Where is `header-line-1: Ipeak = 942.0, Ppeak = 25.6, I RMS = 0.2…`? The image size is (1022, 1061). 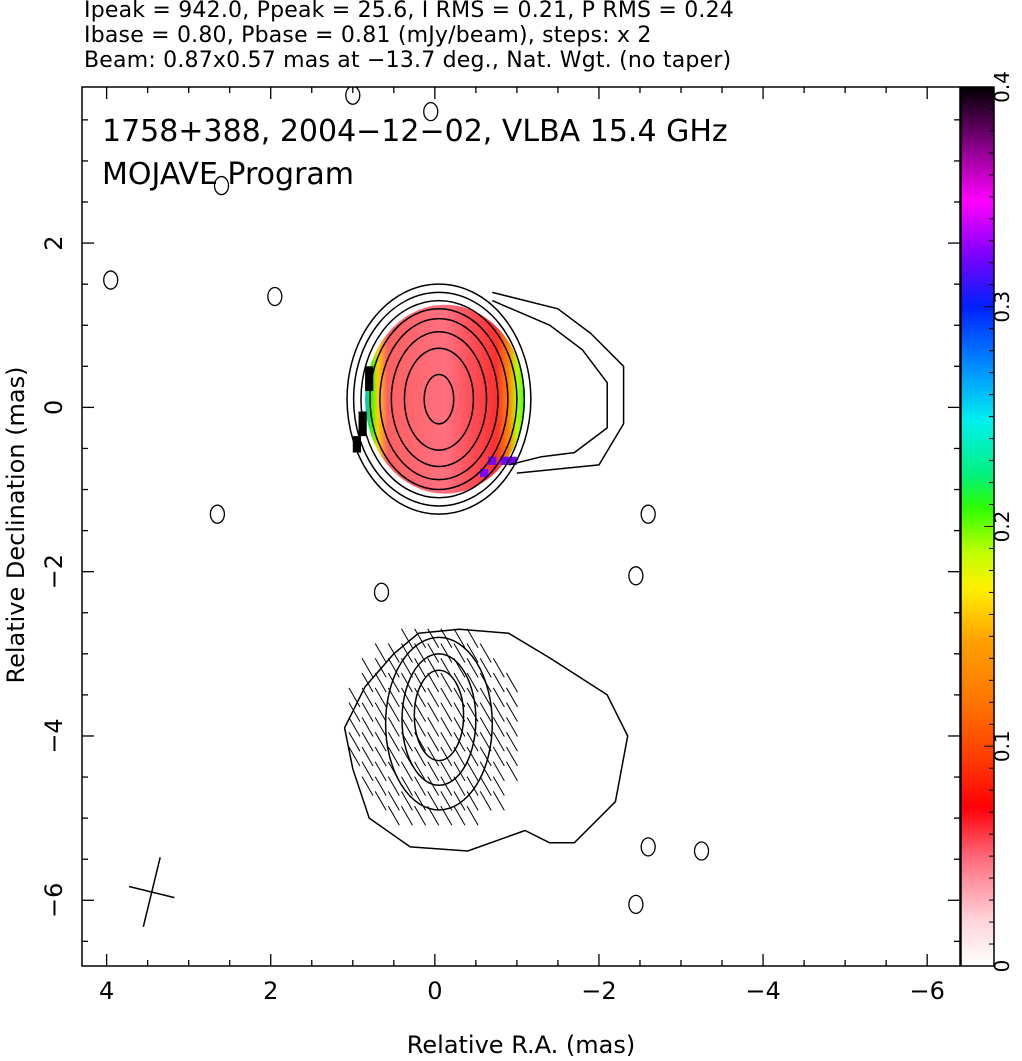
header-line-1: Ipeak = 942.0, Ppeak = 25.6, I RMS = 0.2… is located at coordinates (409, 11).